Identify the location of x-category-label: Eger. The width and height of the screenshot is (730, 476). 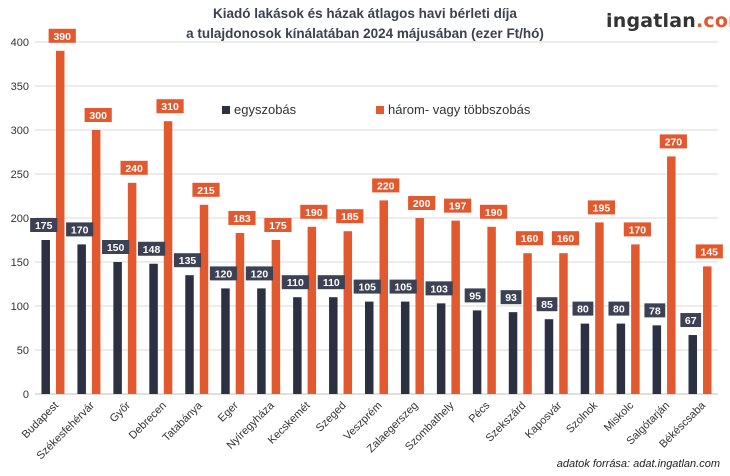
(228, 411).